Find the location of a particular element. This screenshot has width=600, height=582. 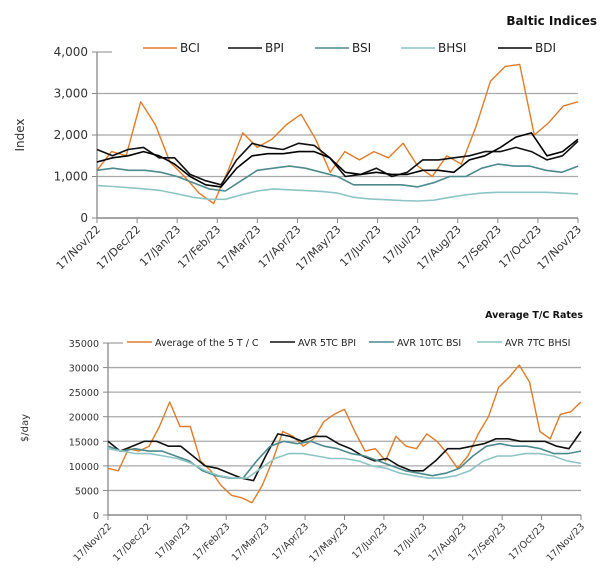

x-tick-label: 17/Aug/23 is located at coordinates (447, 542).